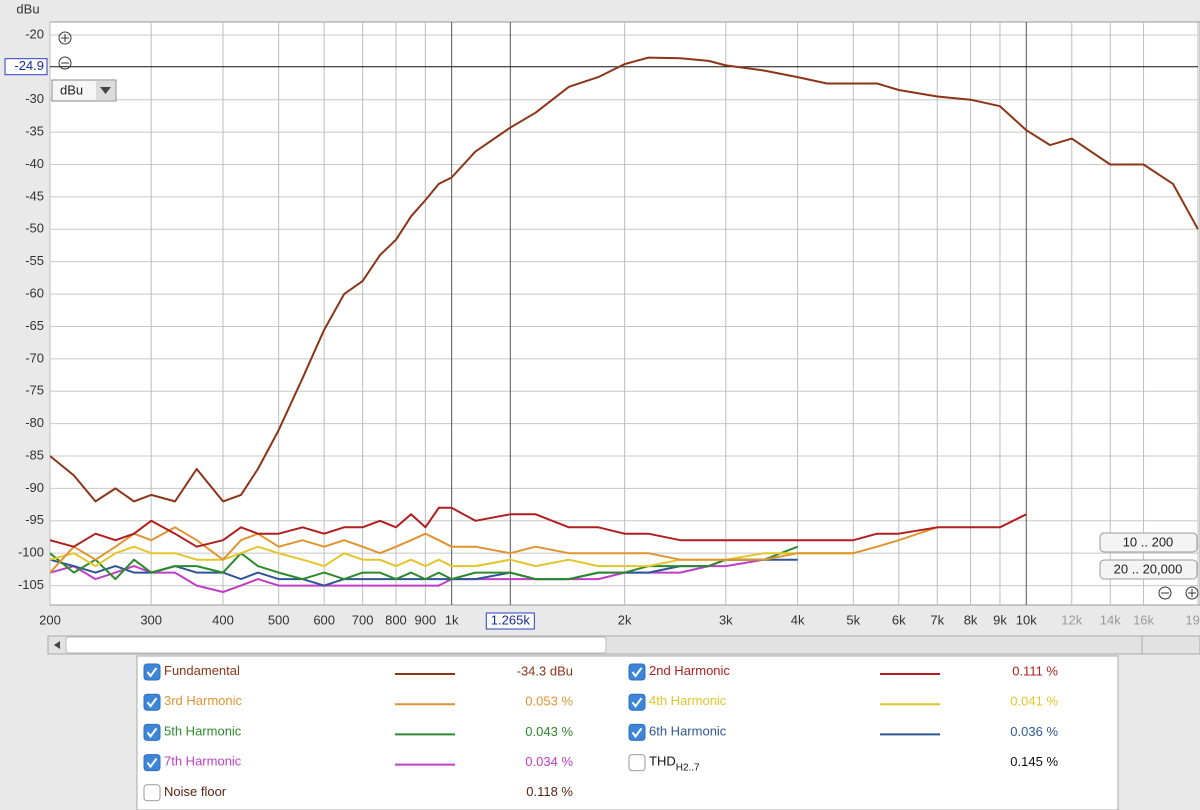  What do you see at coordinates (57, 645) in the screenshot?
I see `scroll-left-arrow` at bounding box center [57, 645].